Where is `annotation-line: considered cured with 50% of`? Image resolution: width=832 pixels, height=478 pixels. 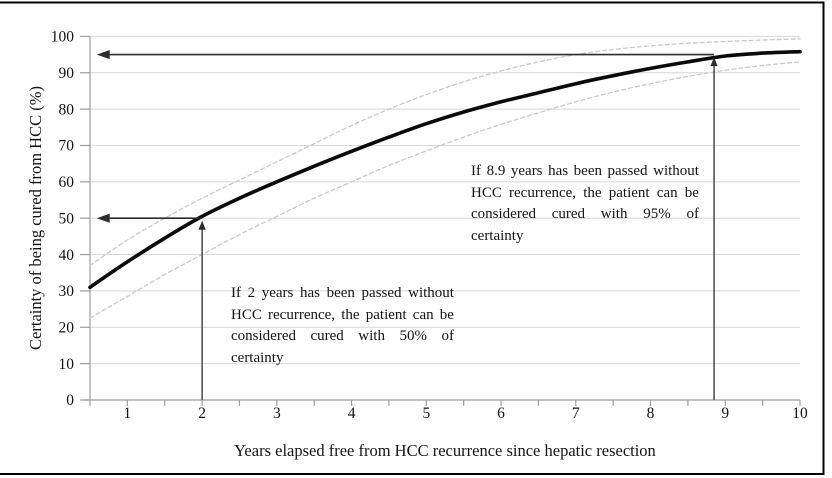 annotation-line: considered cured with 50% of is located at coordinates (342, 336).